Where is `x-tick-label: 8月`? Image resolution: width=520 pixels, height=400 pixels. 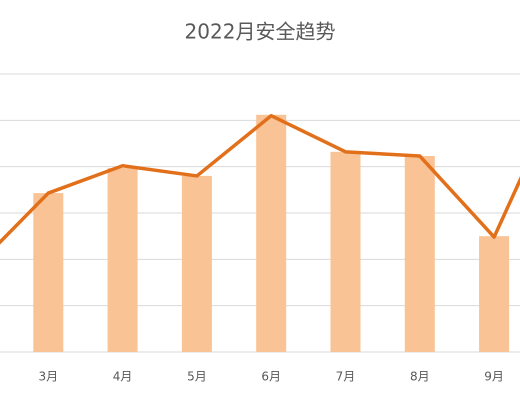 x-tick-label: 8月 is located at coordinates (420, 377).